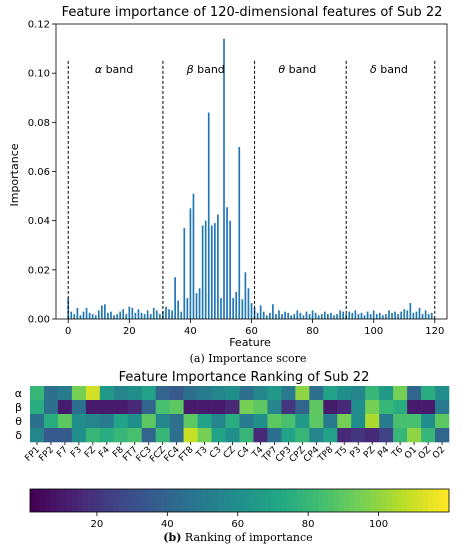 The image size is (462, 550). Describe the element at coordinates (248, 358) in the screenshot. I see `caption-a: (a) Importance score` at that location.